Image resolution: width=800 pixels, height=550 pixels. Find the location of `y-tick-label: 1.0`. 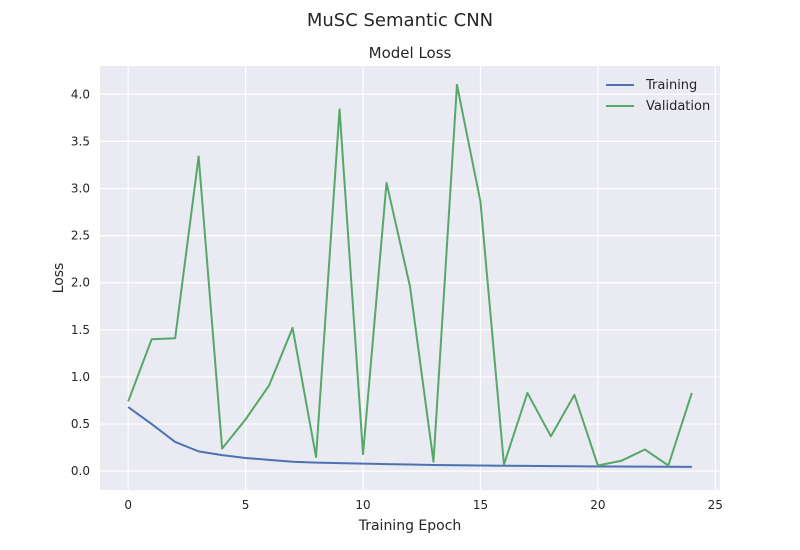

y-tick-label: 1.0 is located at coordinates (80, 377).